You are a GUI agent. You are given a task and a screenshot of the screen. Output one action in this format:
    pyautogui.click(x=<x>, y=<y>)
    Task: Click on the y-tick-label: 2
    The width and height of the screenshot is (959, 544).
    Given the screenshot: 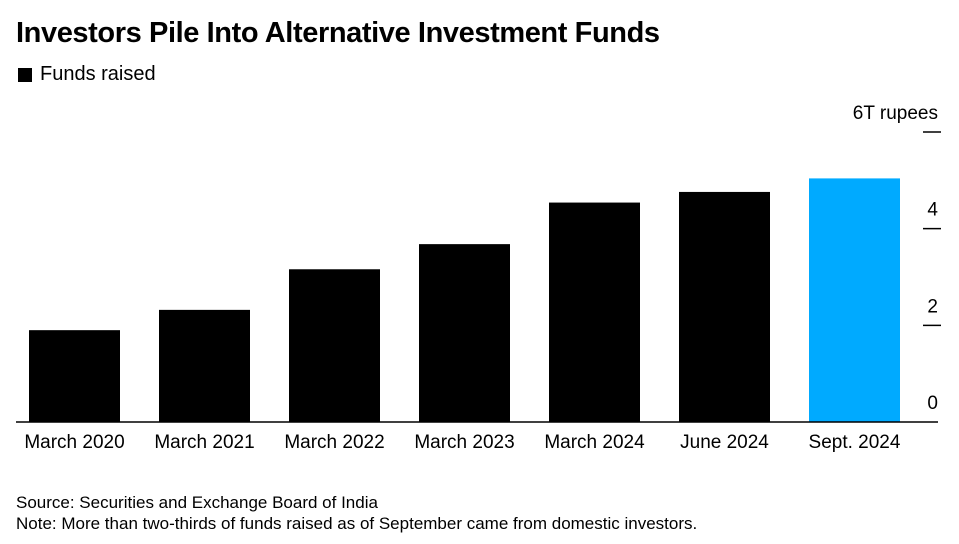 What is the action you would take?
    pyautogui.click(x=932, y=306)
    